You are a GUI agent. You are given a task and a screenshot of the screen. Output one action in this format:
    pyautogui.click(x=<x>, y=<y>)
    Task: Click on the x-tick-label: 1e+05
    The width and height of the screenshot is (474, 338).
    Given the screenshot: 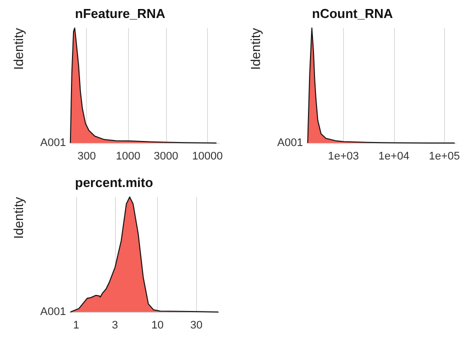 What is the action you would take?
    pyautogui.click(x=444, y=156)
    